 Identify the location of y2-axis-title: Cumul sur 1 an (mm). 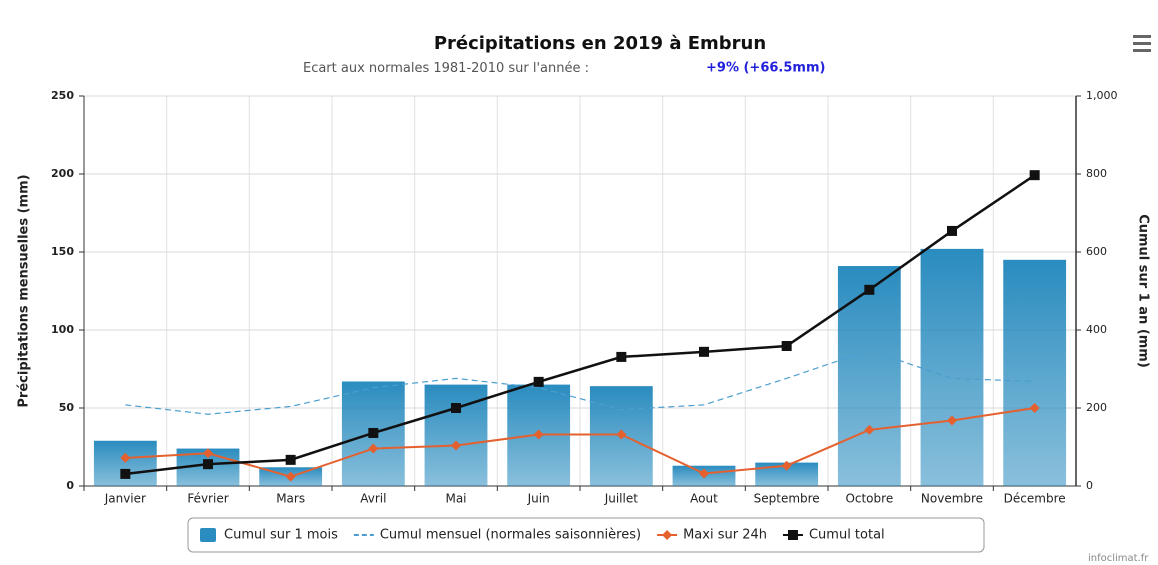
(1143, 291).